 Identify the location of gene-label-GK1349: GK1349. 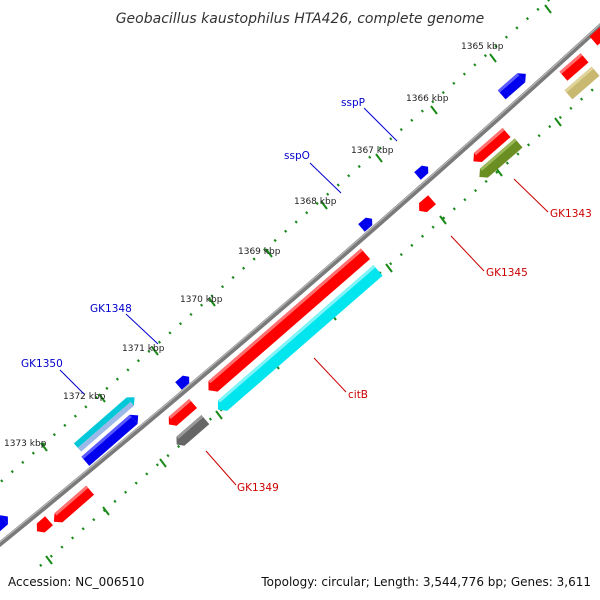
(258, 488).